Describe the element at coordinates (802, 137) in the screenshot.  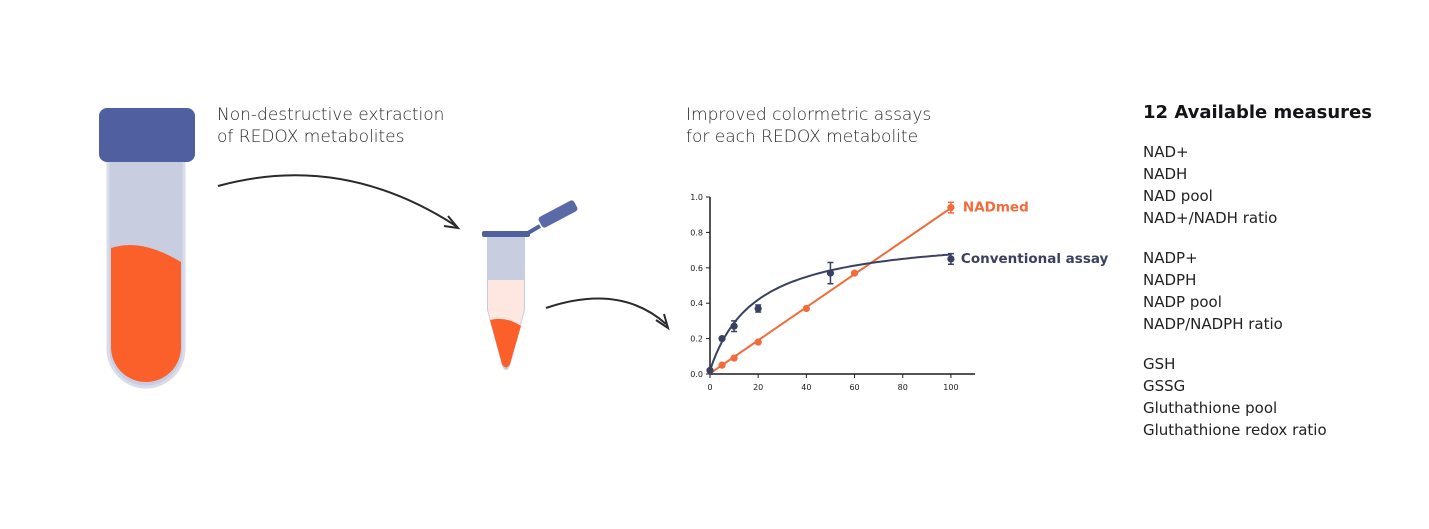
I see `assay-caption-line-2: for each REDOX metabolite` at that location.